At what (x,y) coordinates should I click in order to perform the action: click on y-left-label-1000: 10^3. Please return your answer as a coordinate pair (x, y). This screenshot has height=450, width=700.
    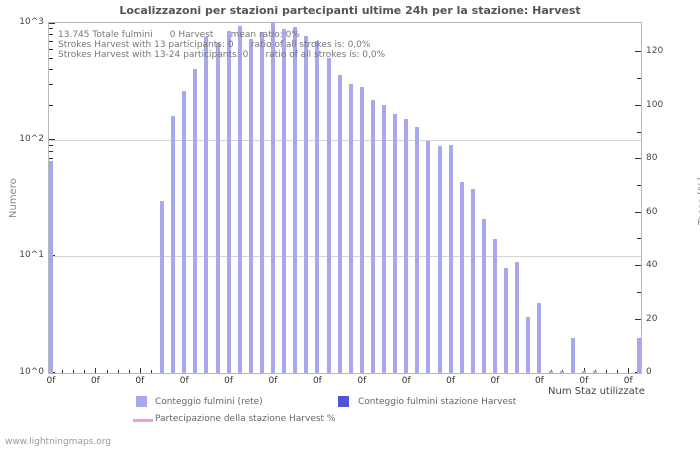
    Looking at the image, I should click on (31, 22).